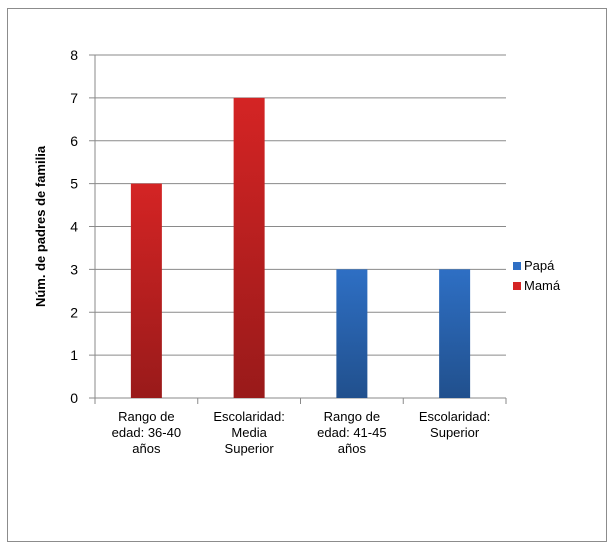  I want to click on x-category-label: Rango de edad: 41-45 años, so click(351, 432).